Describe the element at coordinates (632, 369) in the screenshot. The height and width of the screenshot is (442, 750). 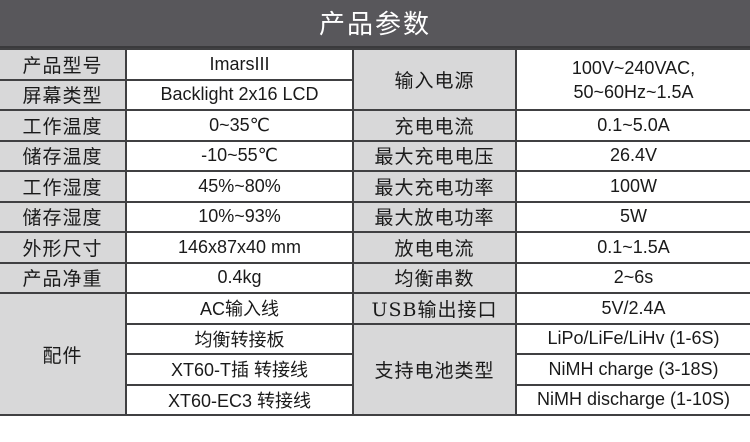
I see `battery-type: NiMH charge (3-18S)` at that location.